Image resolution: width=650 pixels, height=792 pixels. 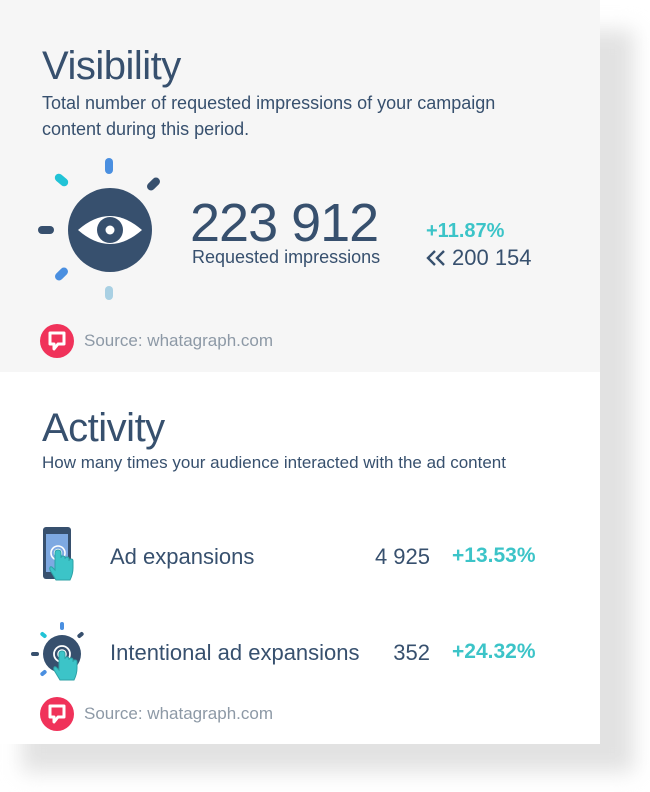 What do you see at coordinates (146, 129) in the screenshot?
I see `visibility-description-line2: content during this period.` at bounding box center [146, 129].